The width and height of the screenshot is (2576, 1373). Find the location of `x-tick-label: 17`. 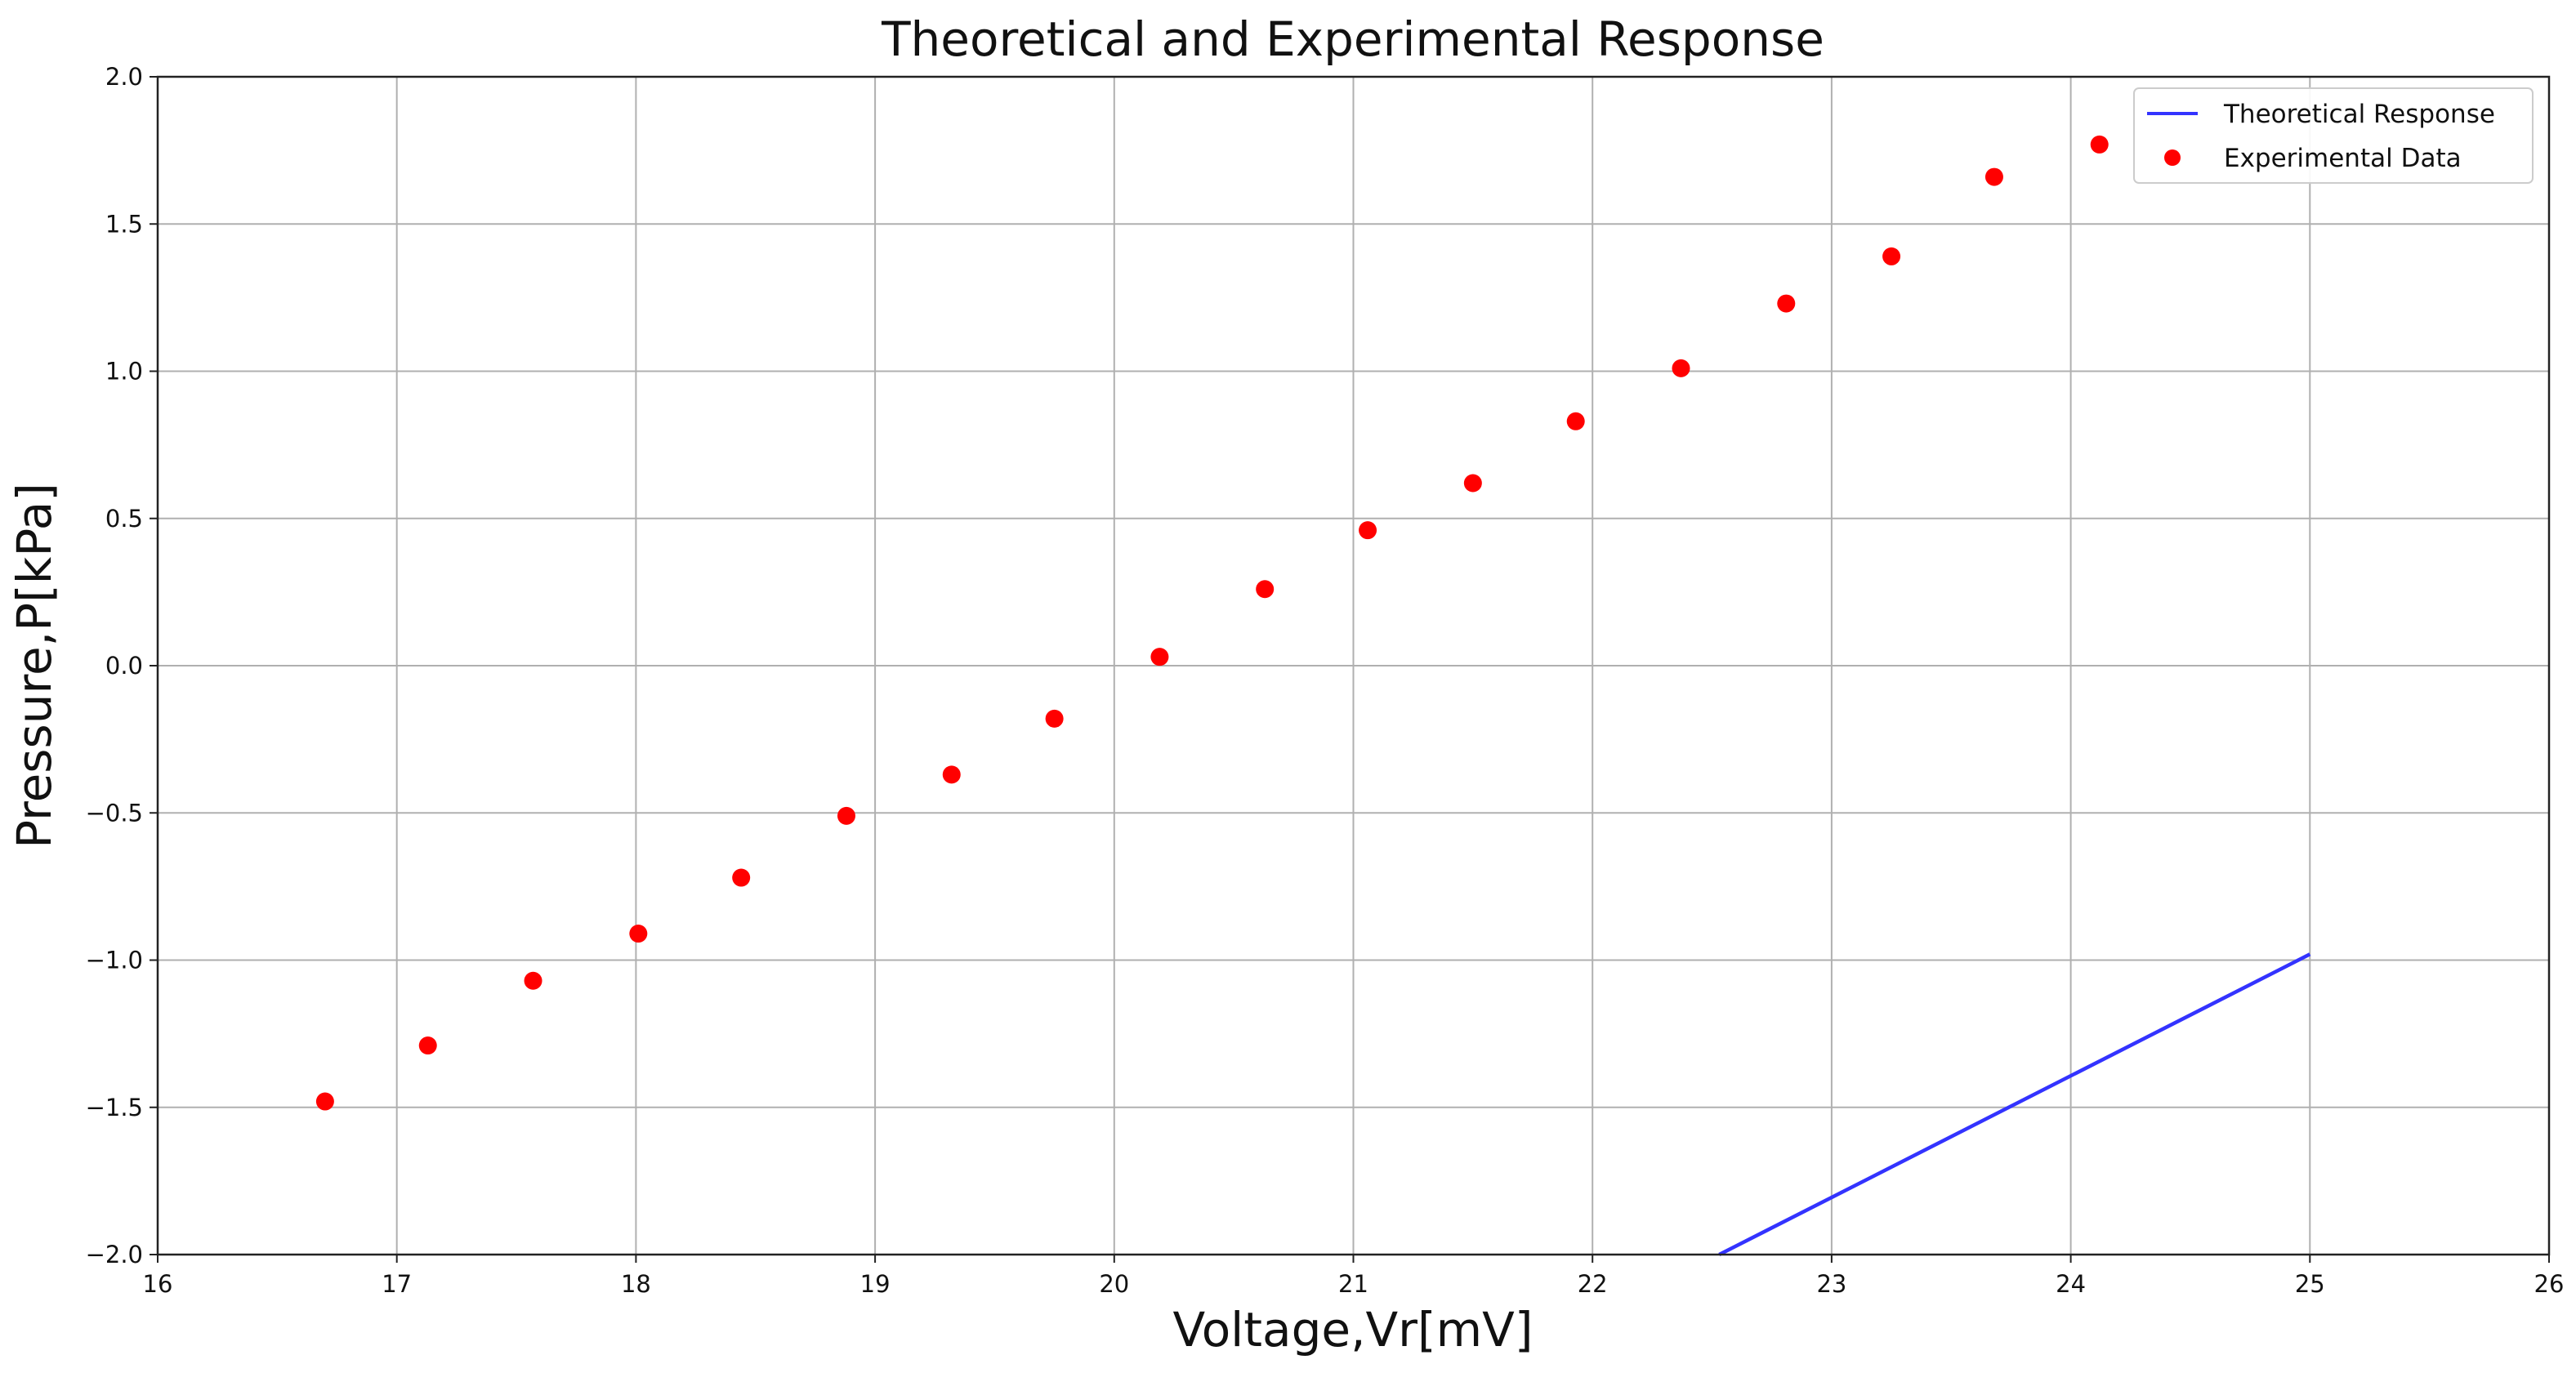

x-tick-label: 17 is located at coordinates (397, 1284).